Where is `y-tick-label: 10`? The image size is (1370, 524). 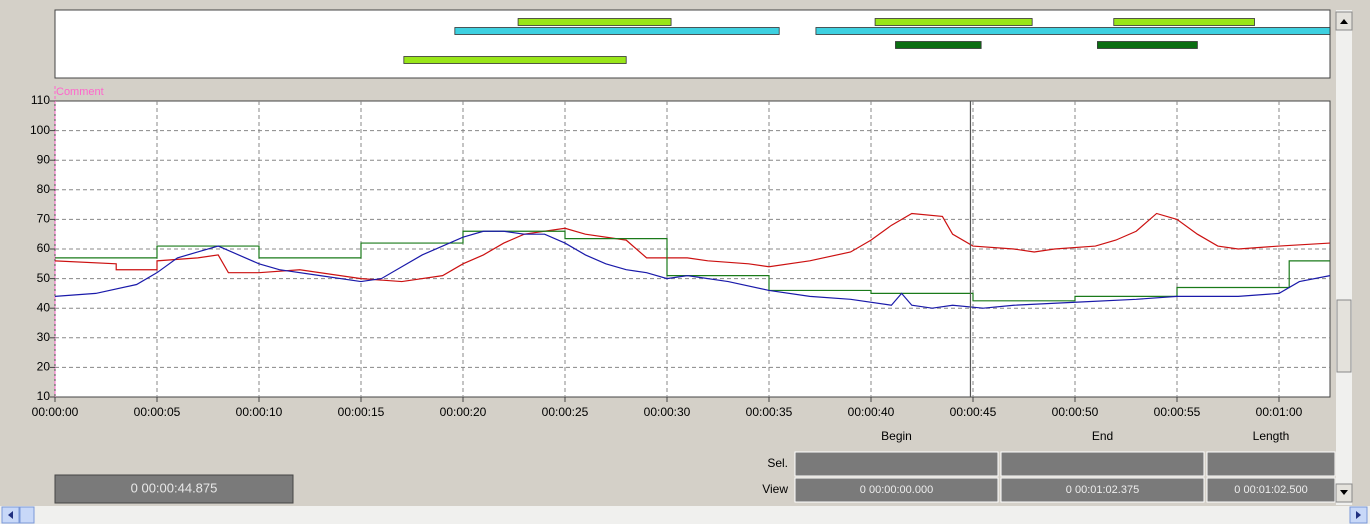 y-tick-label: 10 is located at coordinates (44, 396).